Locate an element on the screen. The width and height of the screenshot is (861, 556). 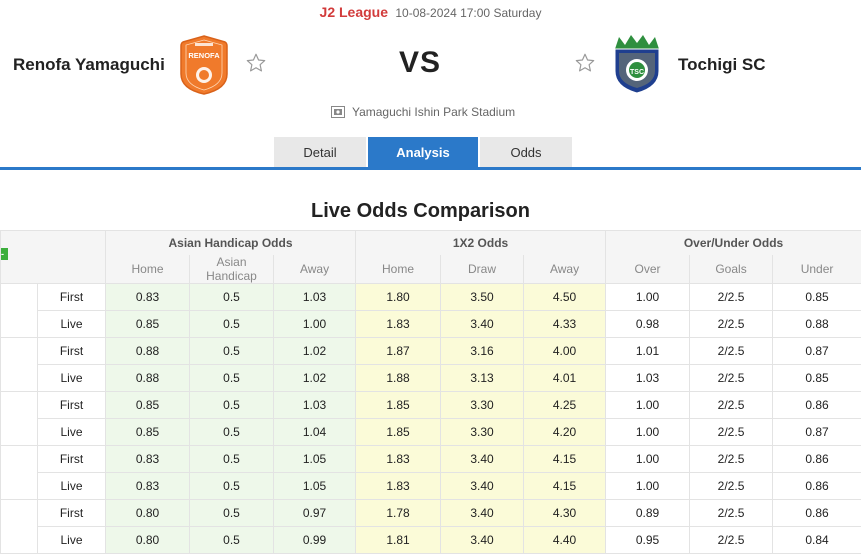
tab-detail: Detail is located at coordinates (320, 152).